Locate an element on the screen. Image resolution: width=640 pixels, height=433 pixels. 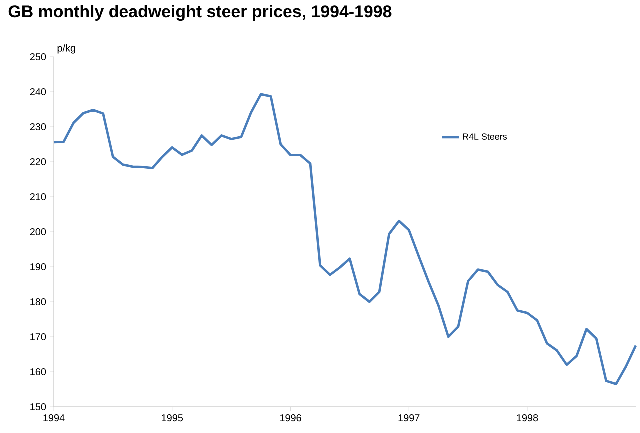
y-tick-label: 150 is located at coordinates (38, 407).